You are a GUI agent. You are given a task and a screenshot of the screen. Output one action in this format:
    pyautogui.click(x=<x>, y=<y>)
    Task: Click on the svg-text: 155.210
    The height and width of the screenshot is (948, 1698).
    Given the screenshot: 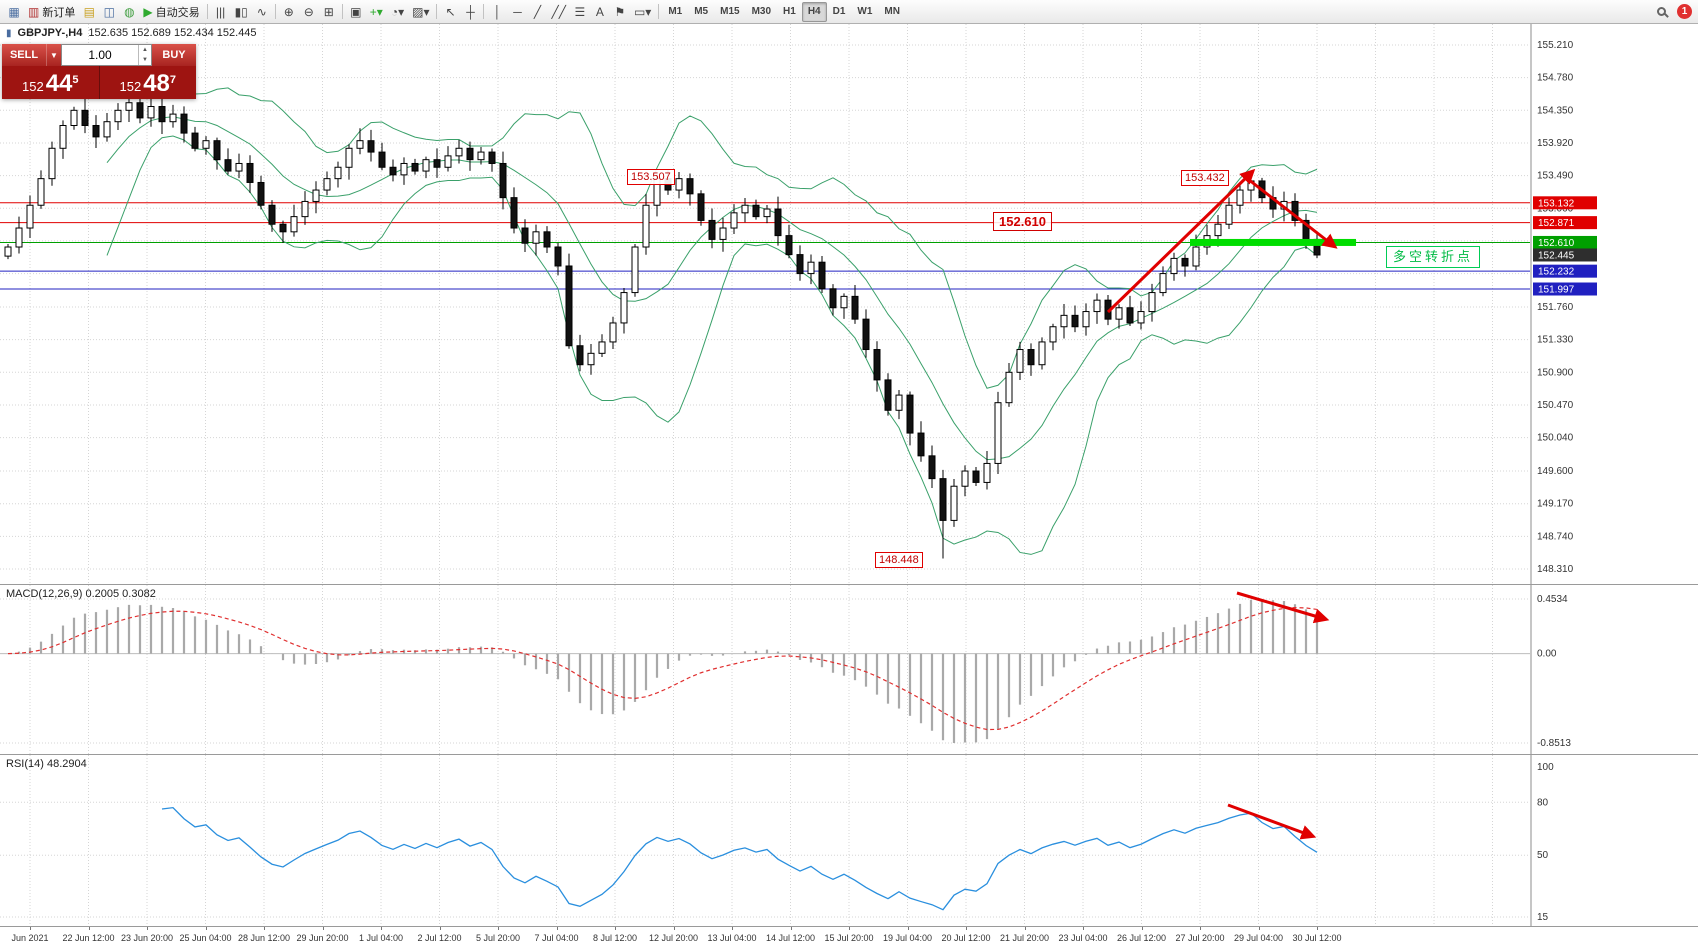 What is the action you would take?
    pyautogui.click(x=1555, y=45)
    